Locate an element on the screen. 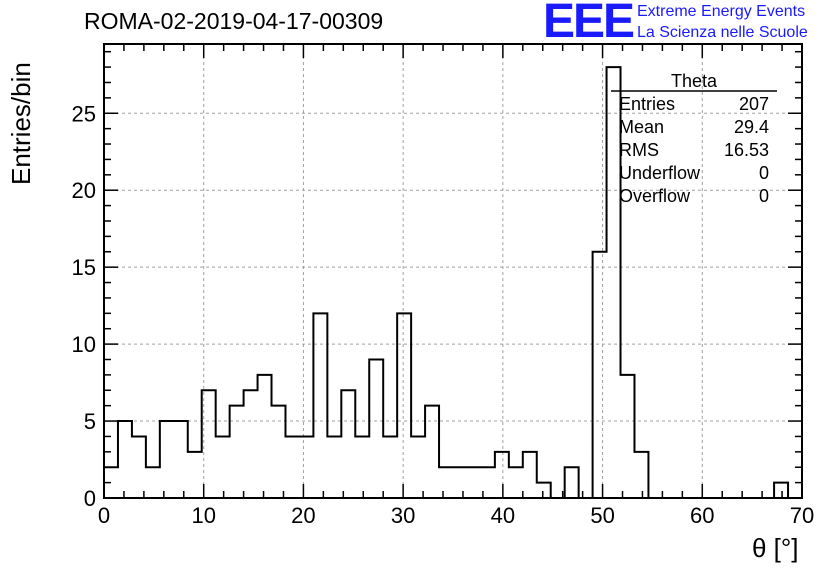 This screenshot has width=836, height=572. x-tick-label: 70 is located at coordinates (802, 515).